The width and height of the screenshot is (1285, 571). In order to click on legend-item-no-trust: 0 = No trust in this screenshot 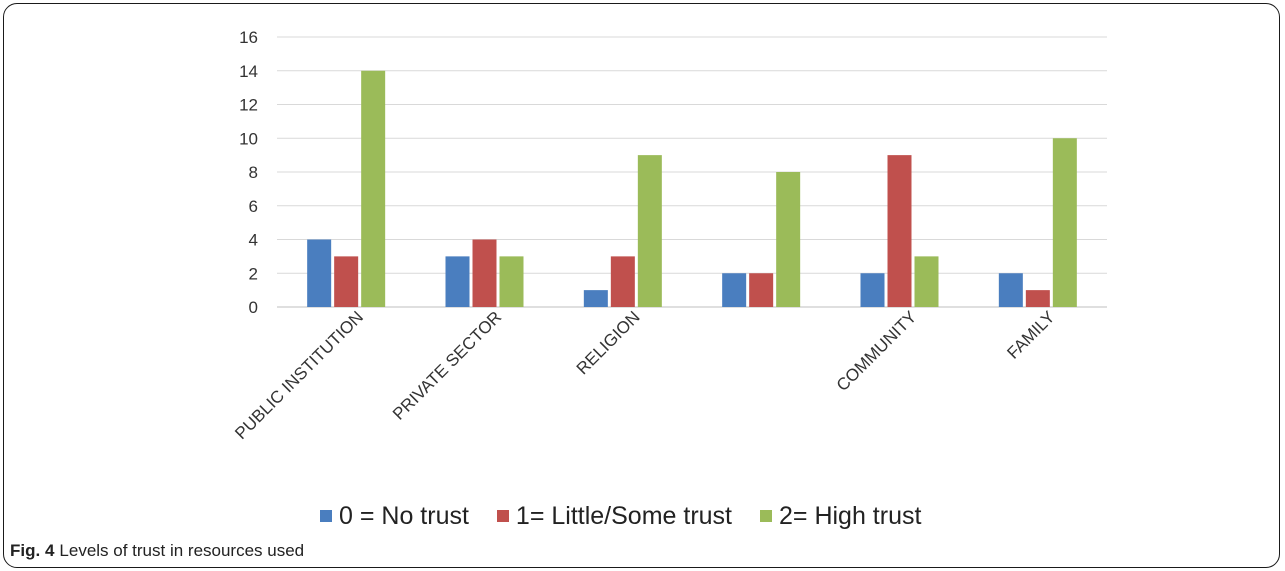, I will do `click(394, 516)`.